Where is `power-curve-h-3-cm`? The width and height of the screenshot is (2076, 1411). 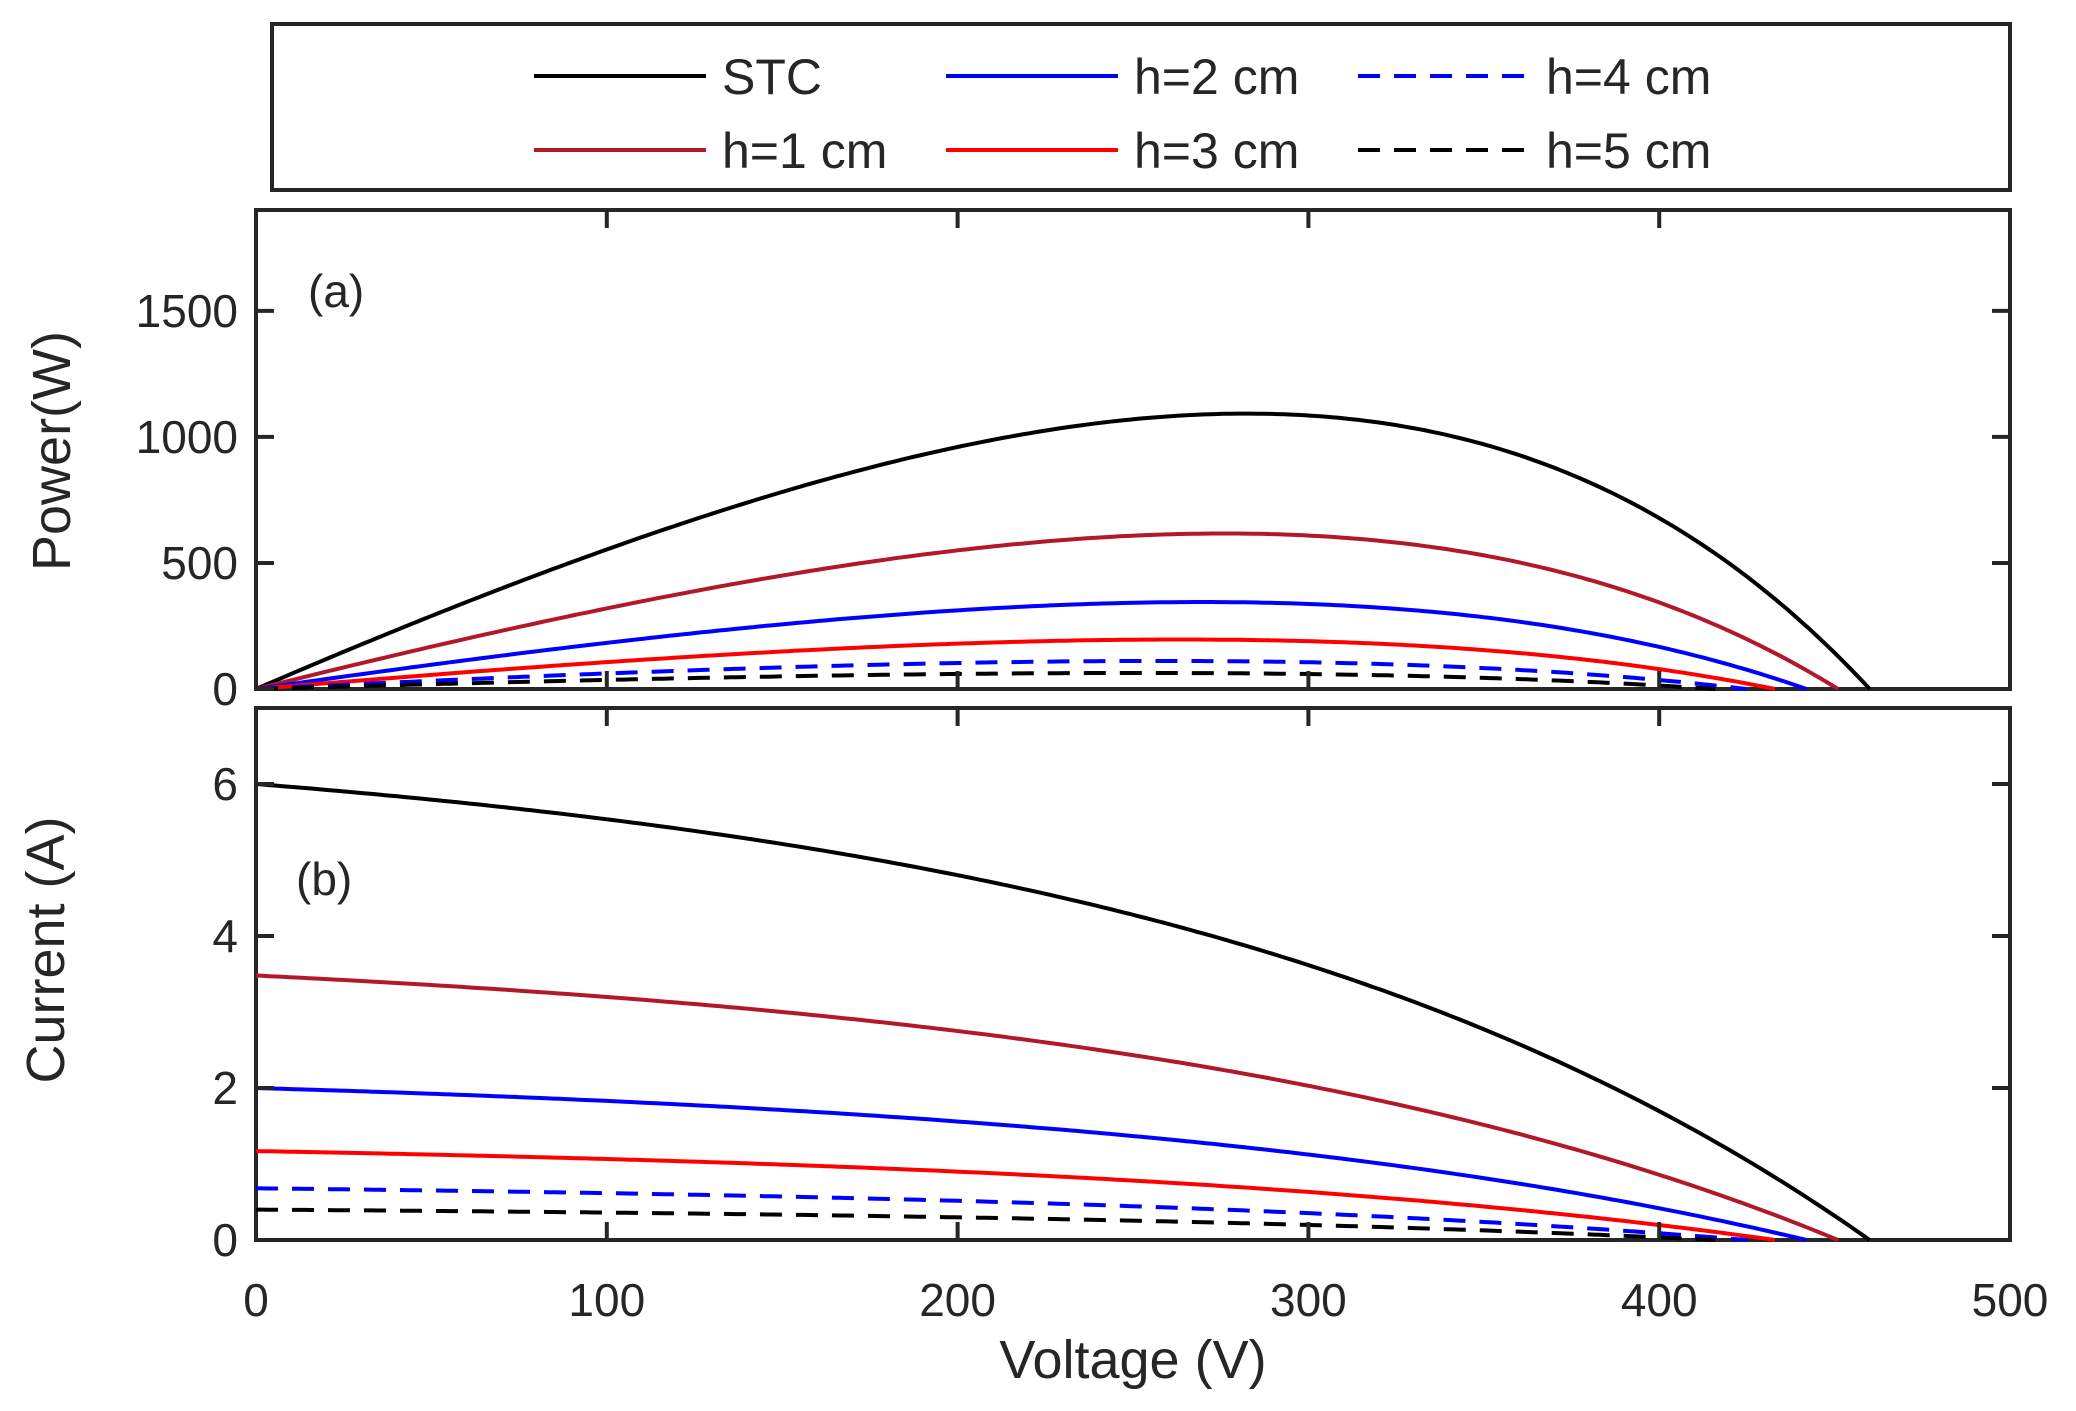
power-curve-h-3-cm is located at coordinates (1015, 664).